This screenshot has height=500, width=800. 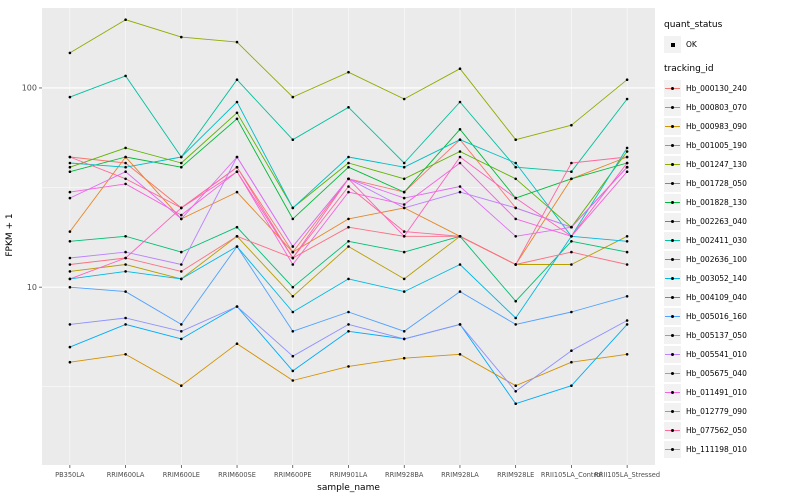 I want to click on svg-text: RRIM928LA, so click(x=460, y=475).